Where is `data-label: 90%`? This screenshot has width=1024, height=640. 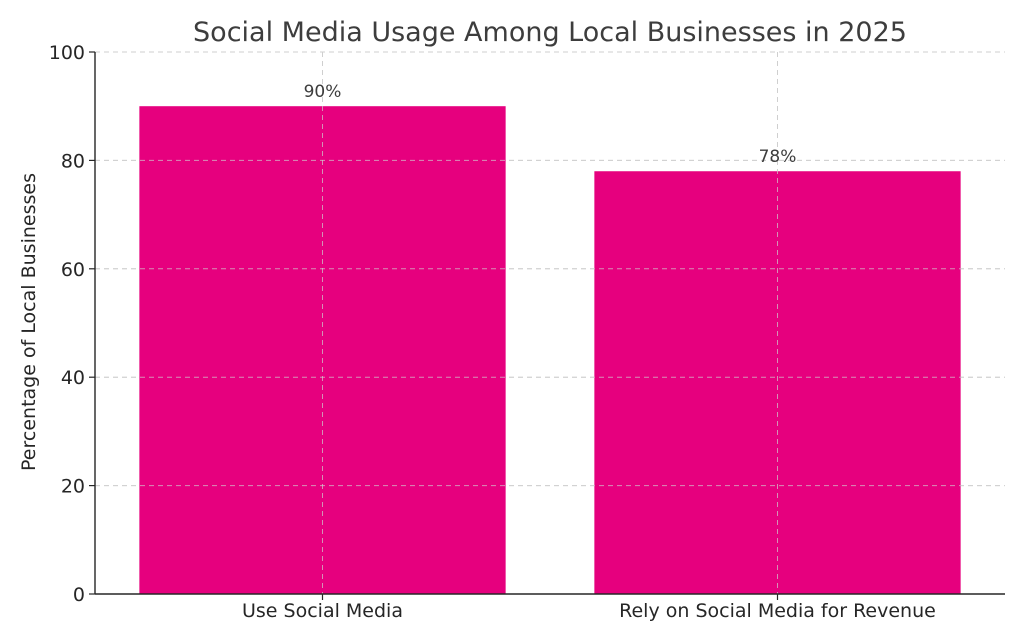 data-label: 90% is located at coordinates (323, 92).